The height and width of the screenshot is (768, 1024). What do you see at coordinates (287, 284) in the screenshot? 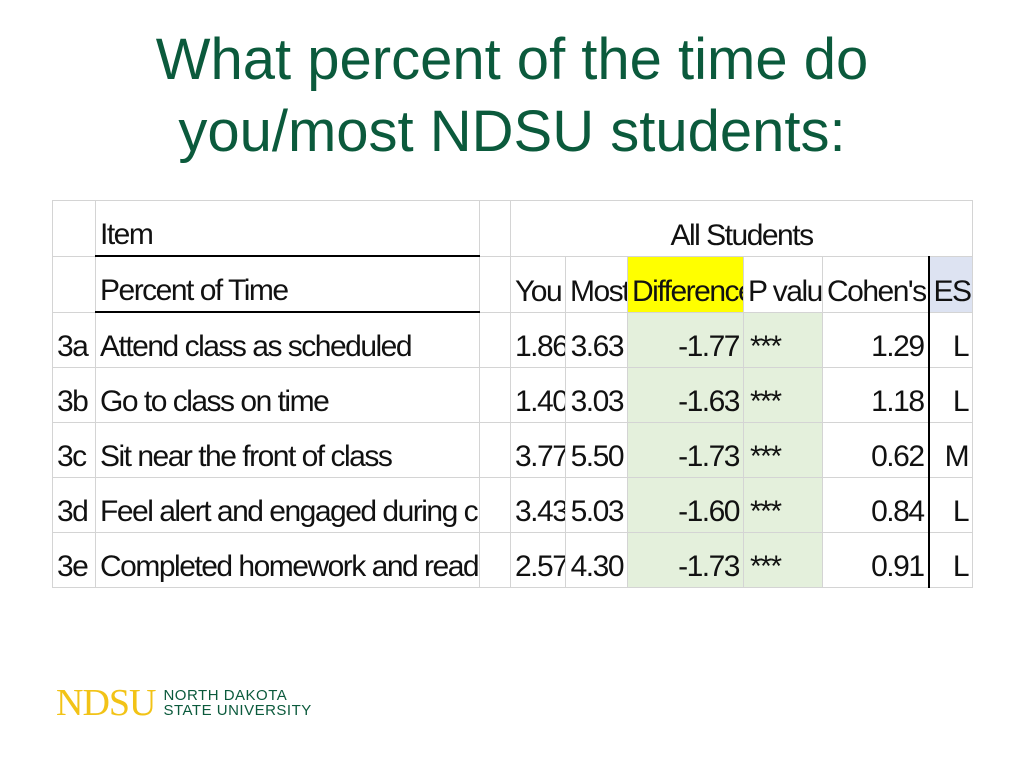
I see `header-percent-of-time: Percent of Time` at bounding box center [287, 284].